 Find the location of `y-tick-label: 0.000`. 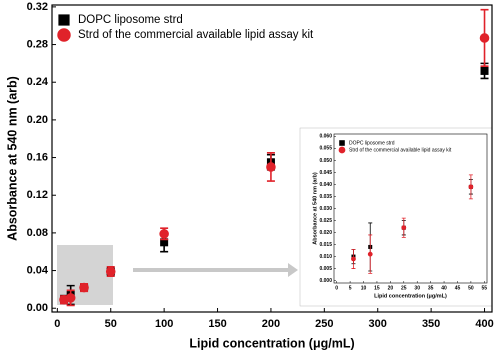

y-tick-label: 0.000 is located at coordinates (325, 281).